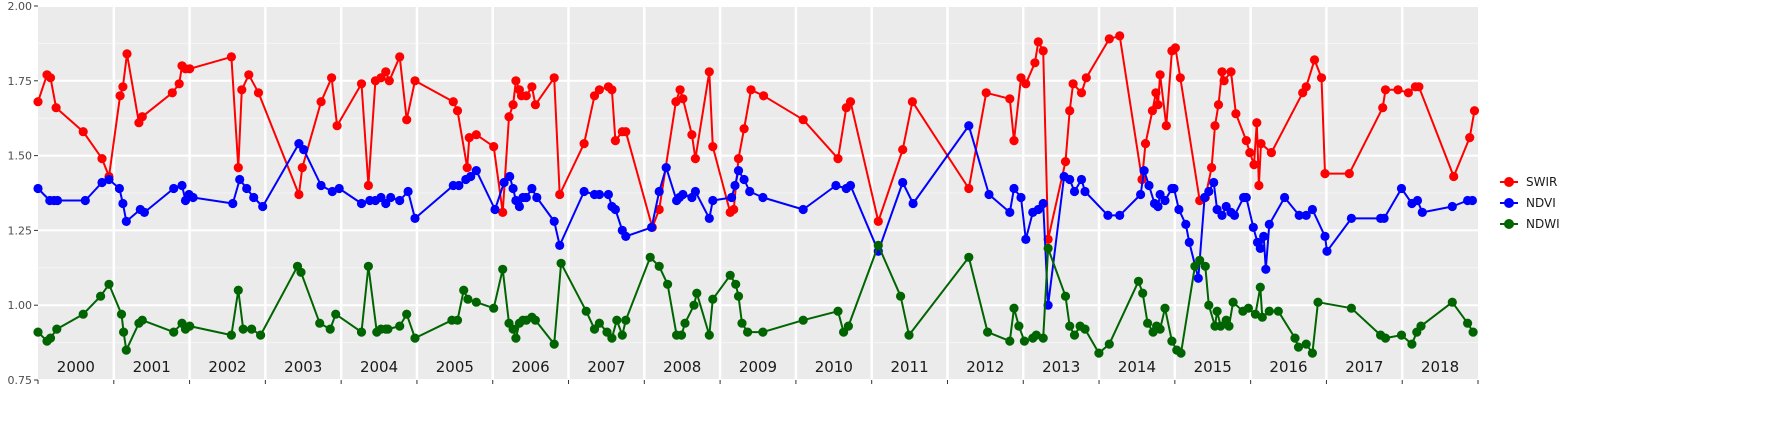  I want to click on year-label: 2001, so click(152, 367).